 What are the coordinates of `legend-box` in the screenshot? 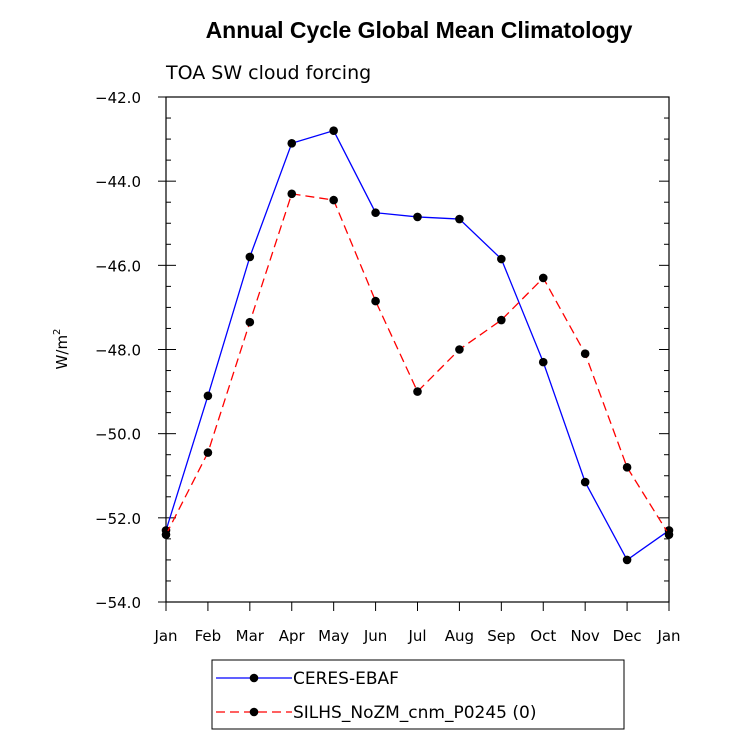 It's located at (418, 694).